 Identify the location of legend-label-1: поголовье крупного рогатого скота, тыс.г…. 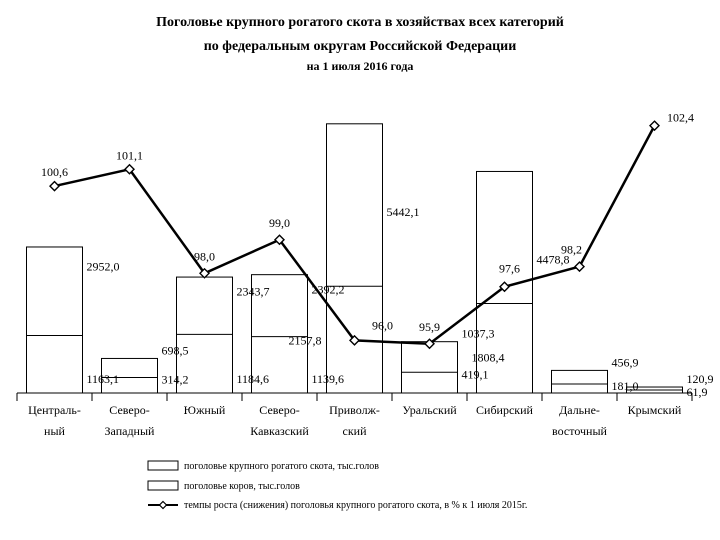
(281, 466).